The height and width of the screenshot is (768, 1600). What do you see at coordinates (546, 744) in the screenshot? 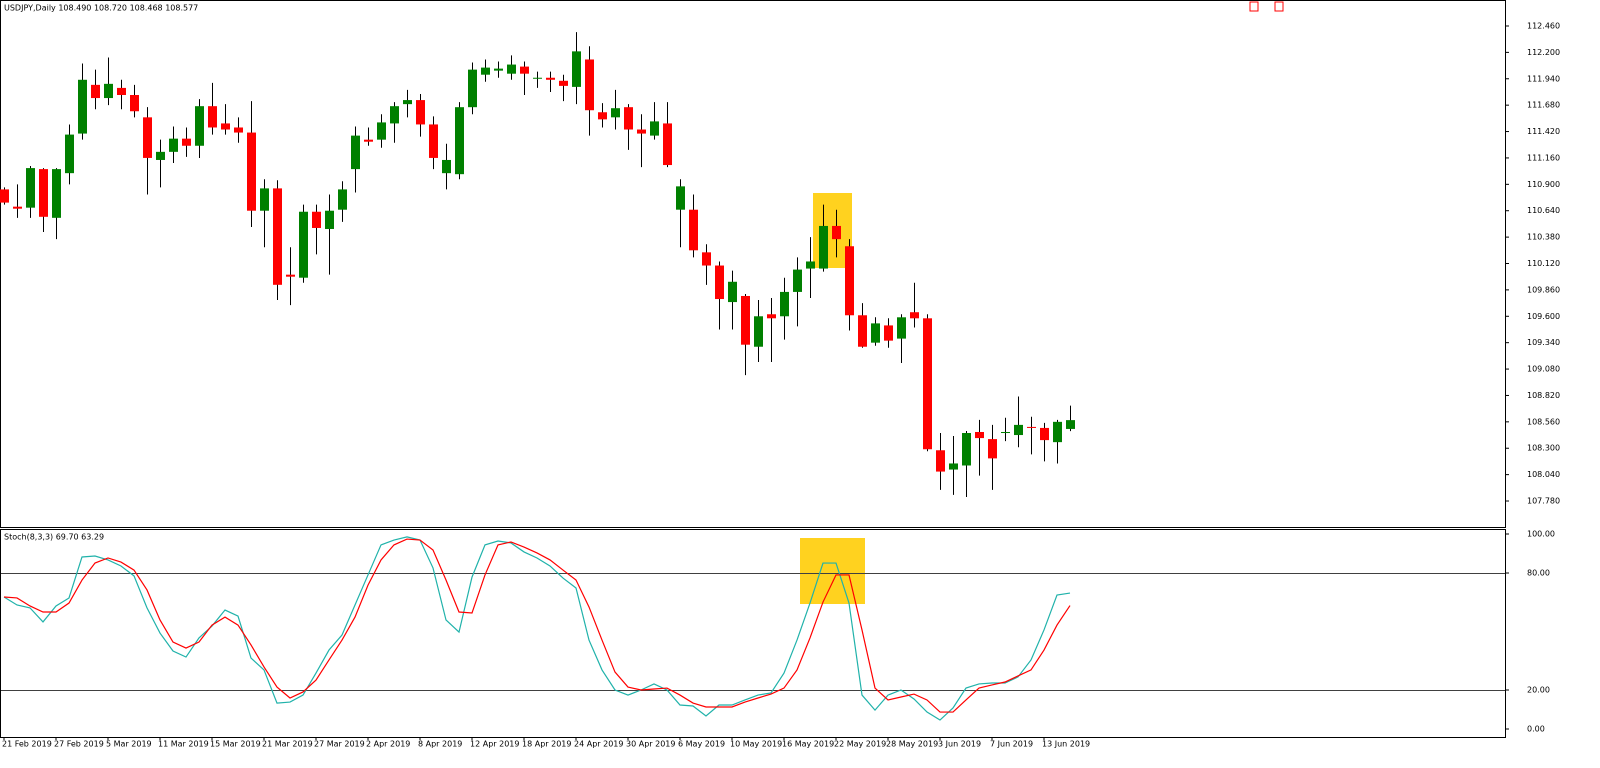
I see `x-tick-label: 18 Apr 2019` at bounding box center [546, 744].